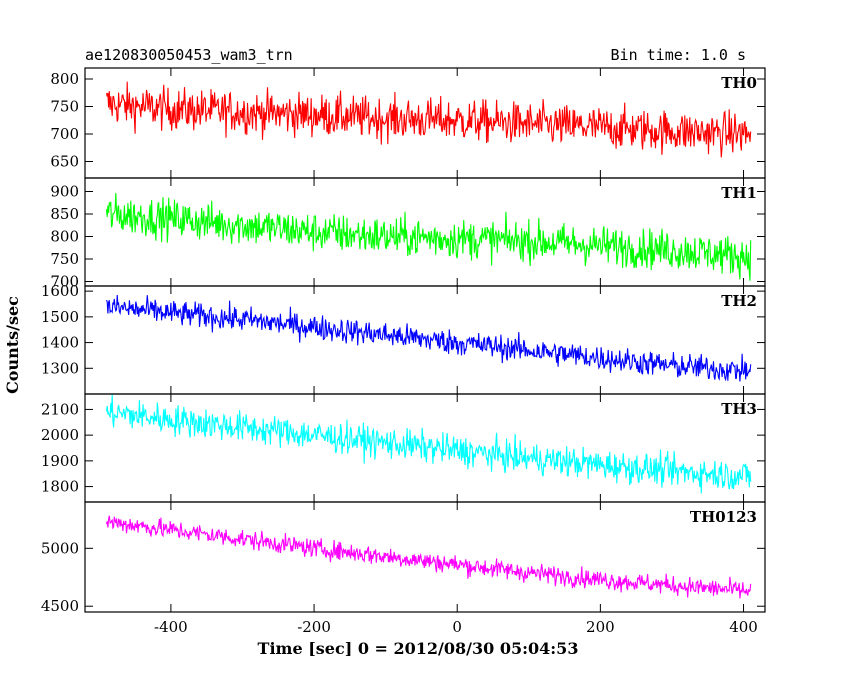 The height and width of the screenshot is (680, 850). Describe the element at coordinates (60, 487) in the screenshot. I see `y-tick-label: 1800` at that location.